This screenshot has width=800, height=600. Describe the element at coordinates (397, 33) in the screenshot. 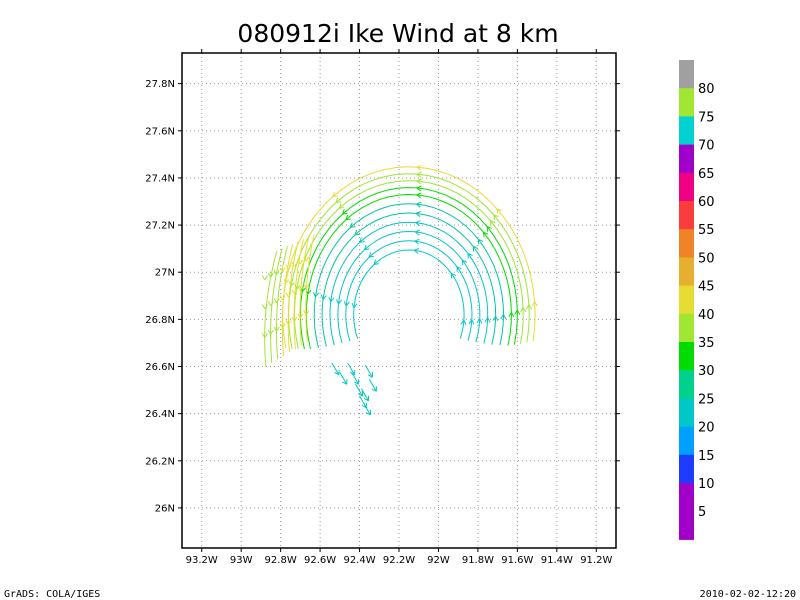

I see `plot-title: 080912i Ike Wind at 8 km` at that location.